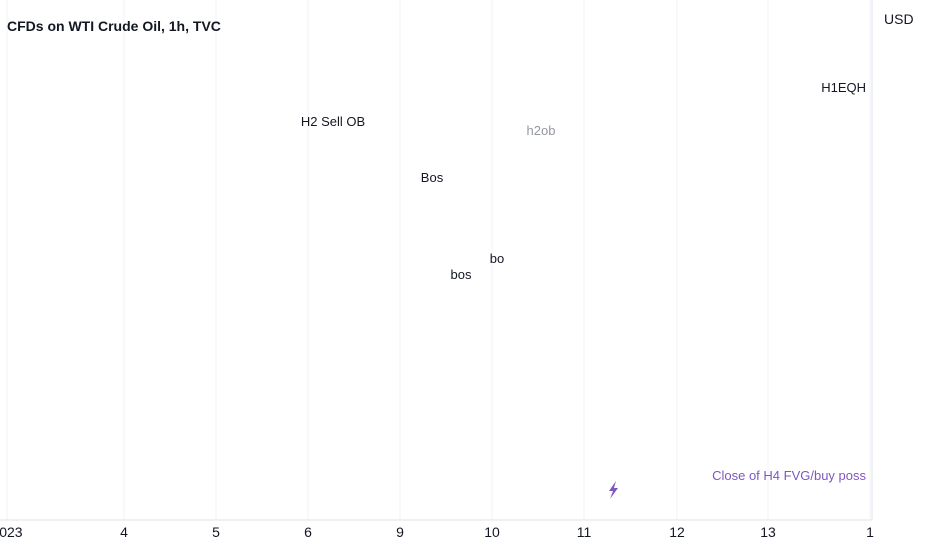 This screenshot has height=550, width=932. Describe the element at coordinates (11, 532) in the screenshot. I see `x-tick-label: 2023` at that location.